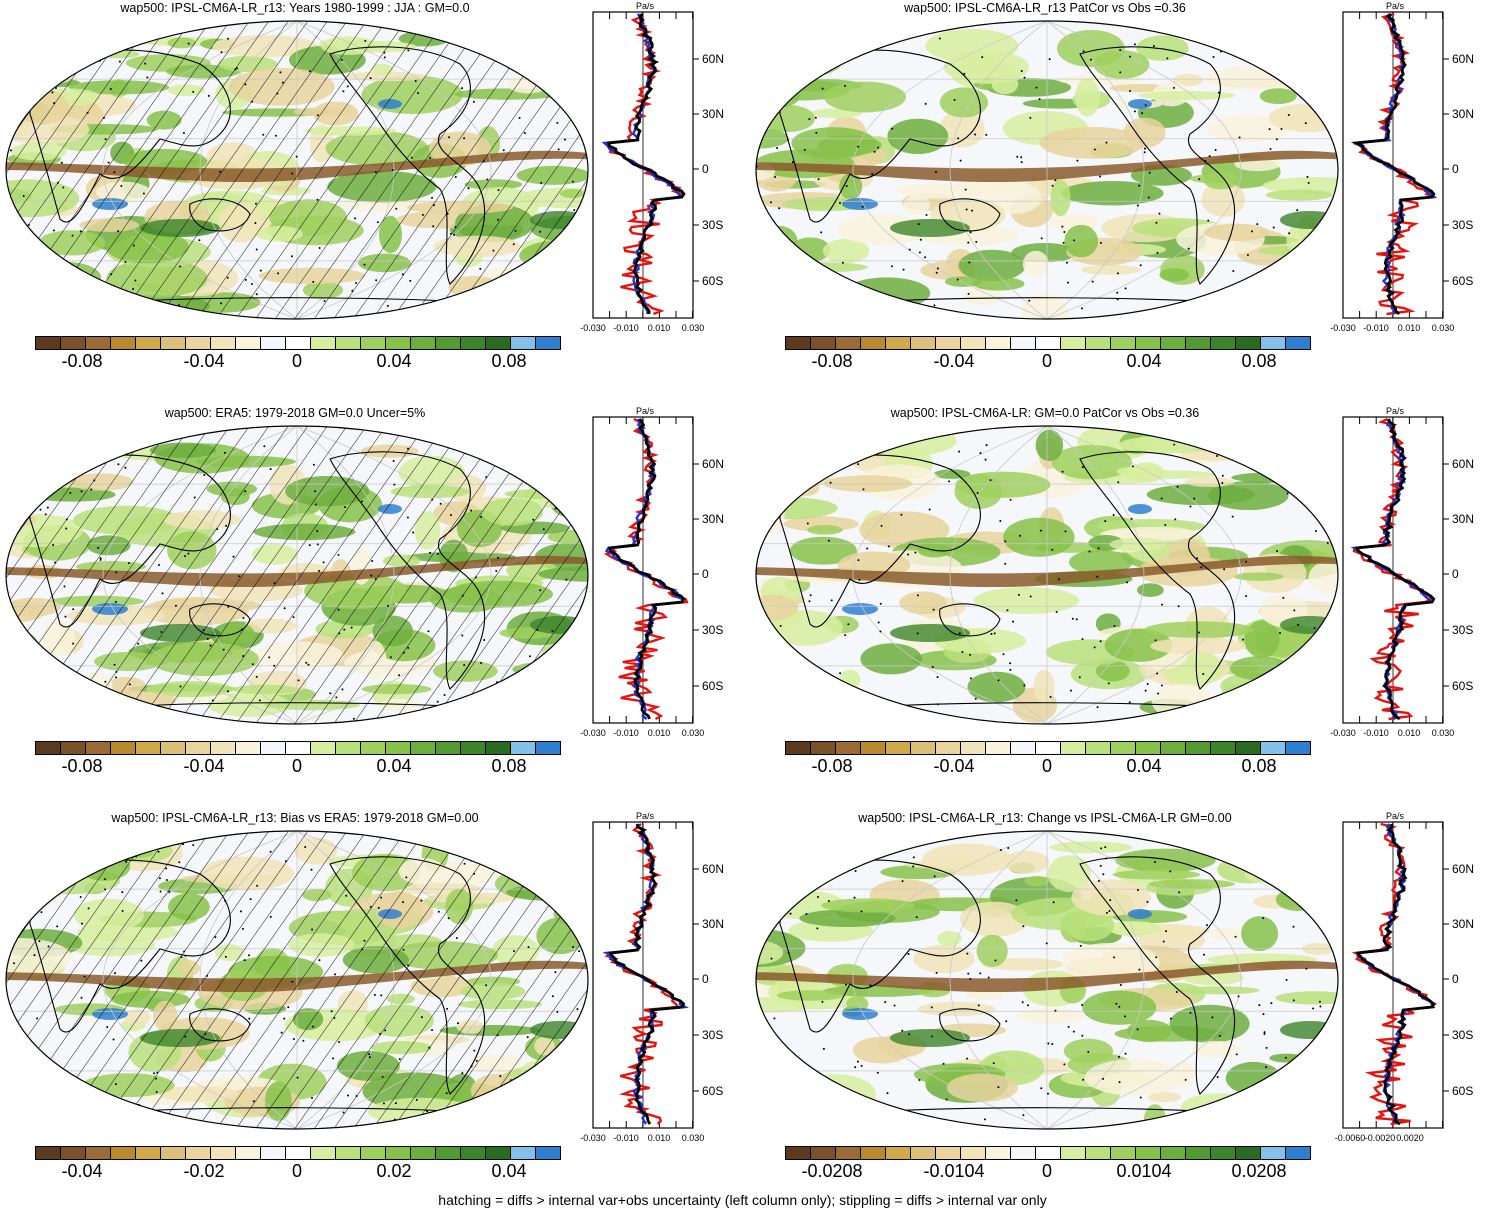 Image resolution: width=1485 pixels, height=1214 pixels. I want to click on colorbar-label: 0.0208, so click(1259, 1171).